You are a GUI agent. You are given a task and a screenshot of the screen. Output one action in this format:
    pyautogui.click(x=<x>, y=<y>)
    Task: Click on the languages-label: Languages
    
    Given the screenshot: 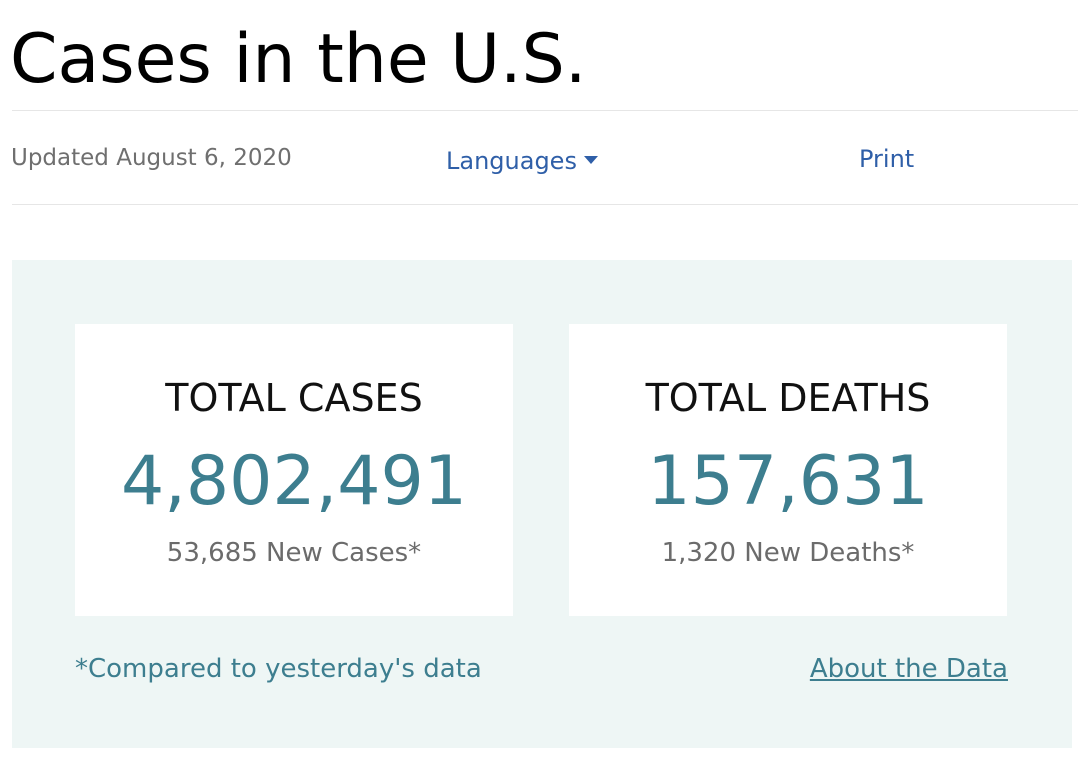 What is the action you would take?
    pyautogui.click(x=511, y=161)
    